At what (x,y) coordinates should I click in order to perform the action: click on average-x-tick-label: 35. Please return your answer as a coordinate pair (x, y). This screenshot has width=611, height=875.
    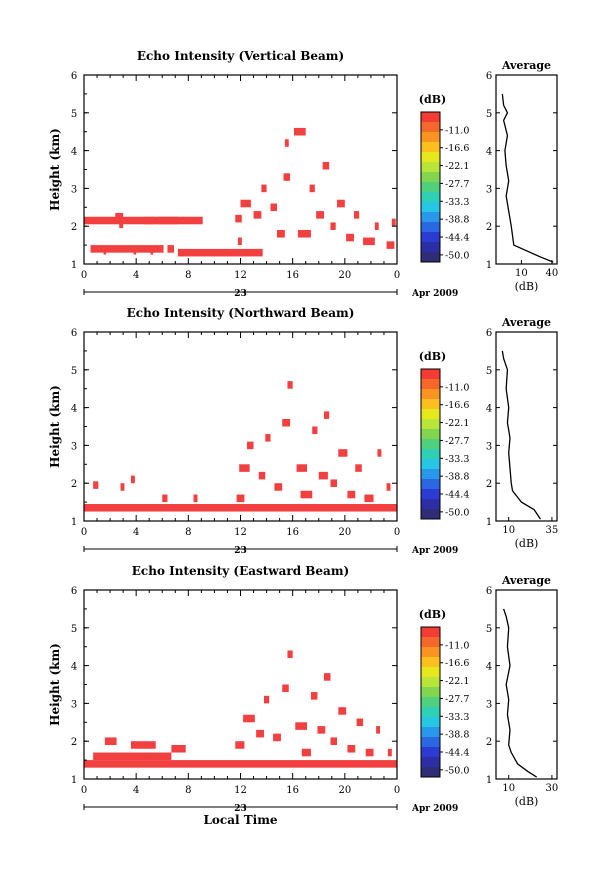
    Looking at the image, I should click on (552, 530).